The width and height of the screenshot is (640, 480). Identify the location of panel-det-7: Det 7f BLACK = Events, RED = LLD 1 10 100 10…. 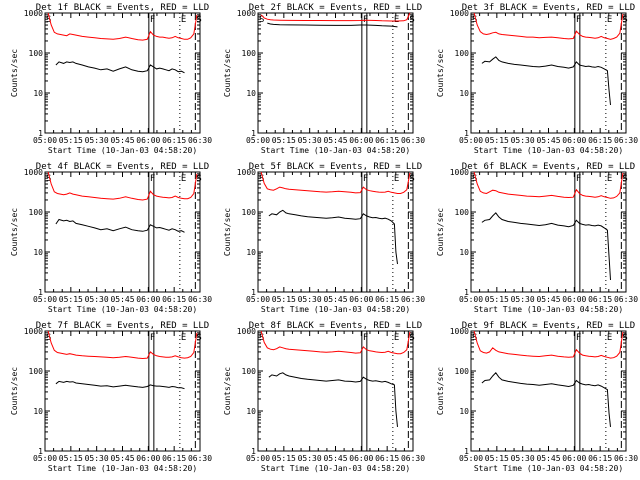
(111, 397).